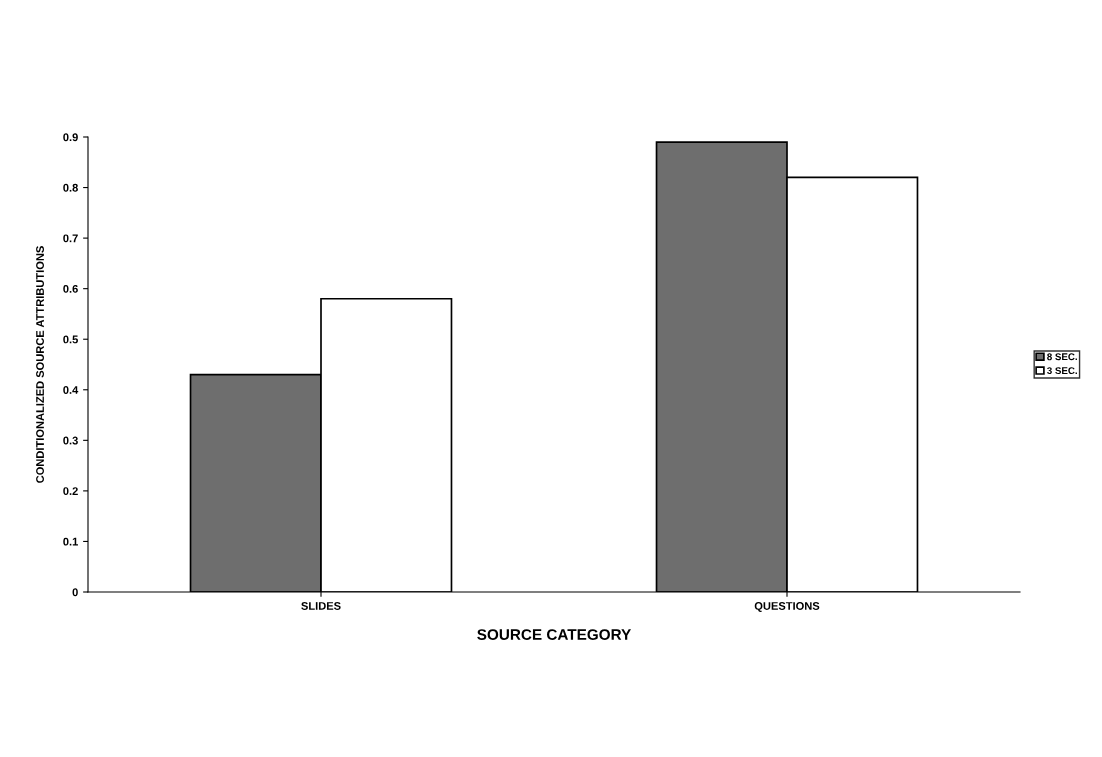 This screenshot has height=757, width=1102. I want to click on x-tick-label: QUESTIONS, so click(787, 607).